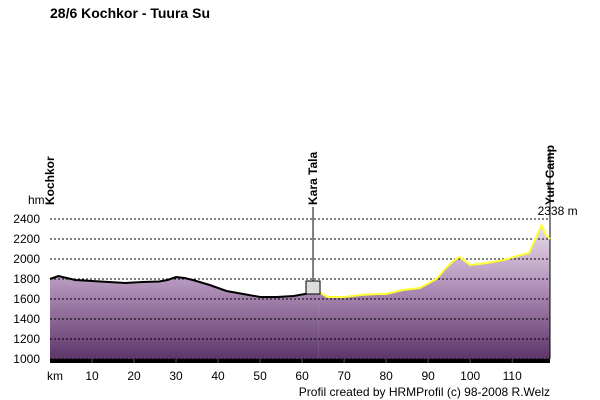  Describe the element at coordinates (26, 279) in the screenshot. I see `y-tick-label: 1800` at that location.